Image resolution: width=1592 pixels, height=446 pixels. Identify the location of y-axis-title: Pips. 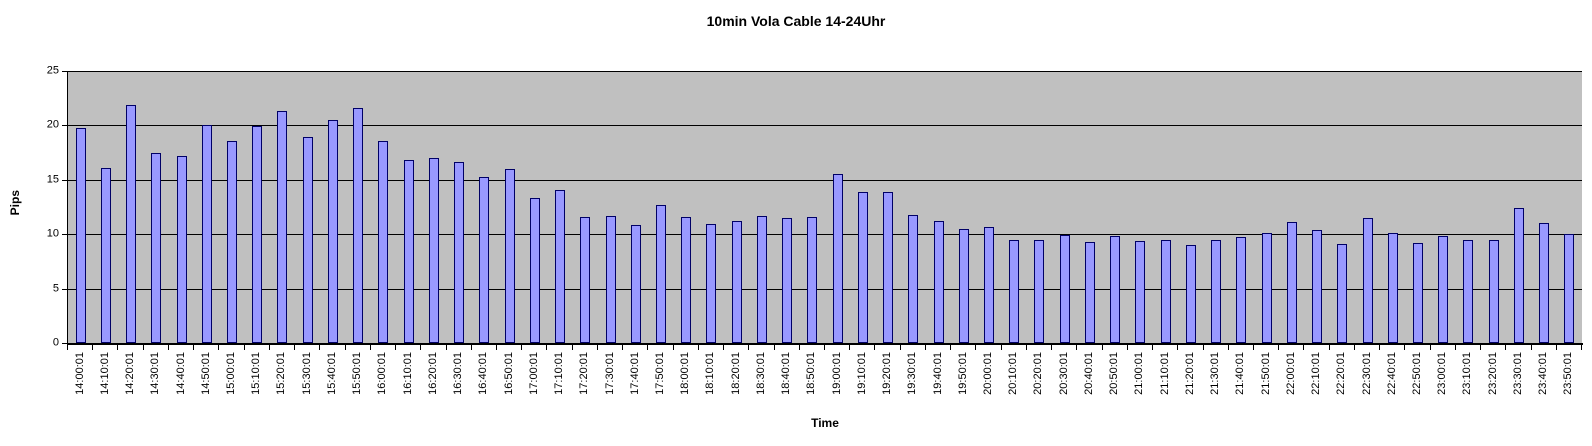
(15, 203).